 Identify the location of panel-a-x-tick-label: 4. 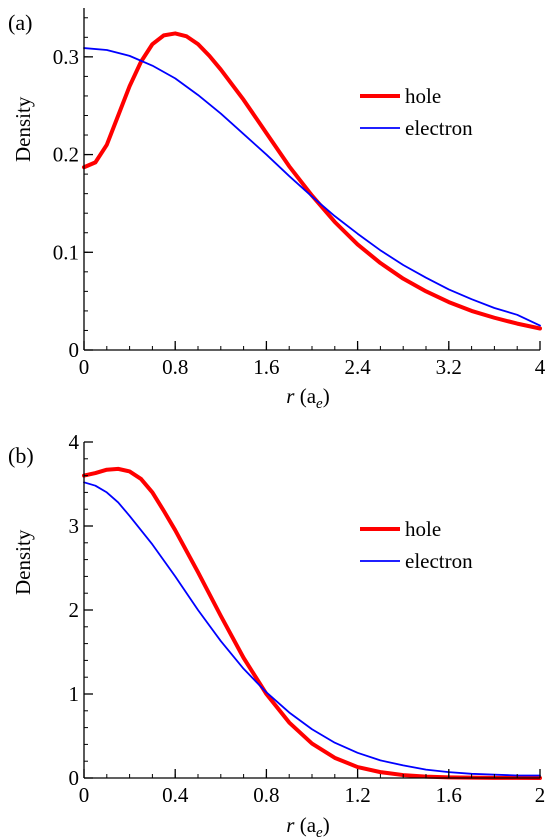
(540, 367).